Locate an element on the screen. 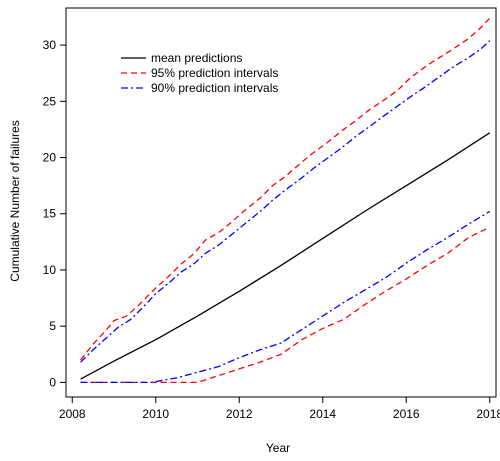 The height and width of the screenshot is (461, 500). x-axis: 2008 2010 2012 2014 2016 2018 is located at coordinates (279, 409).